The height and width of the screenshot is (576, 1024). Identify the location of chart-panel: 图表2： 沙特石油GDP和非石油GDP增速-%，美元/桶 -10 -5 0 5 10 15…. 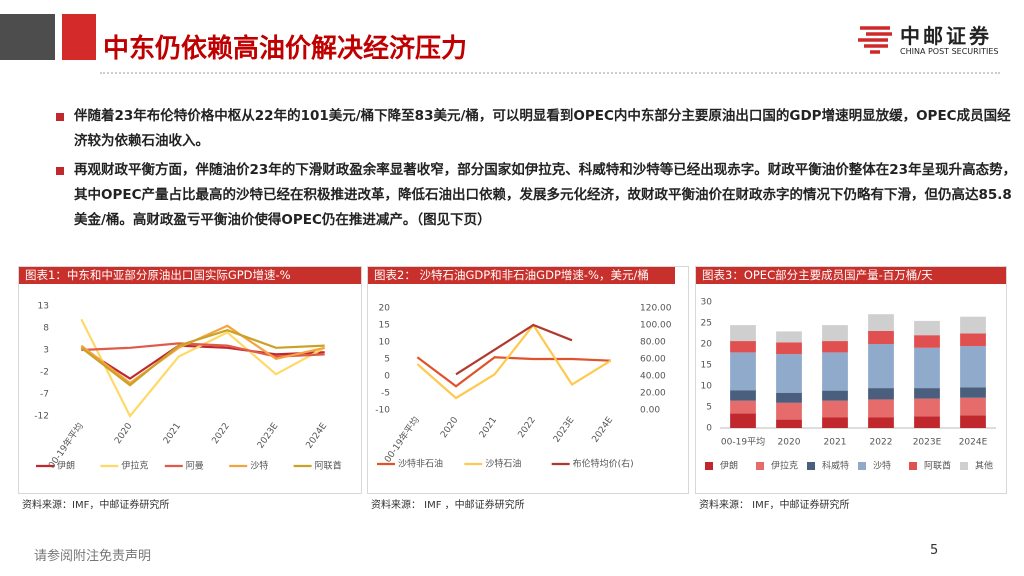
(528, 380).